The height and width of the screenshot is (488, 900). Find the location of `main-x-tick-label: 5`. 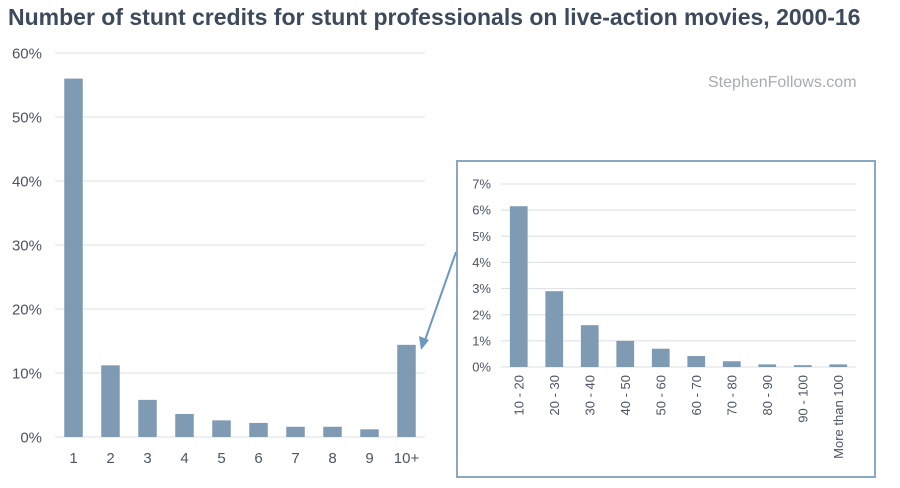

main-x-tick-label: 5 is located at coordinates (221, 458).